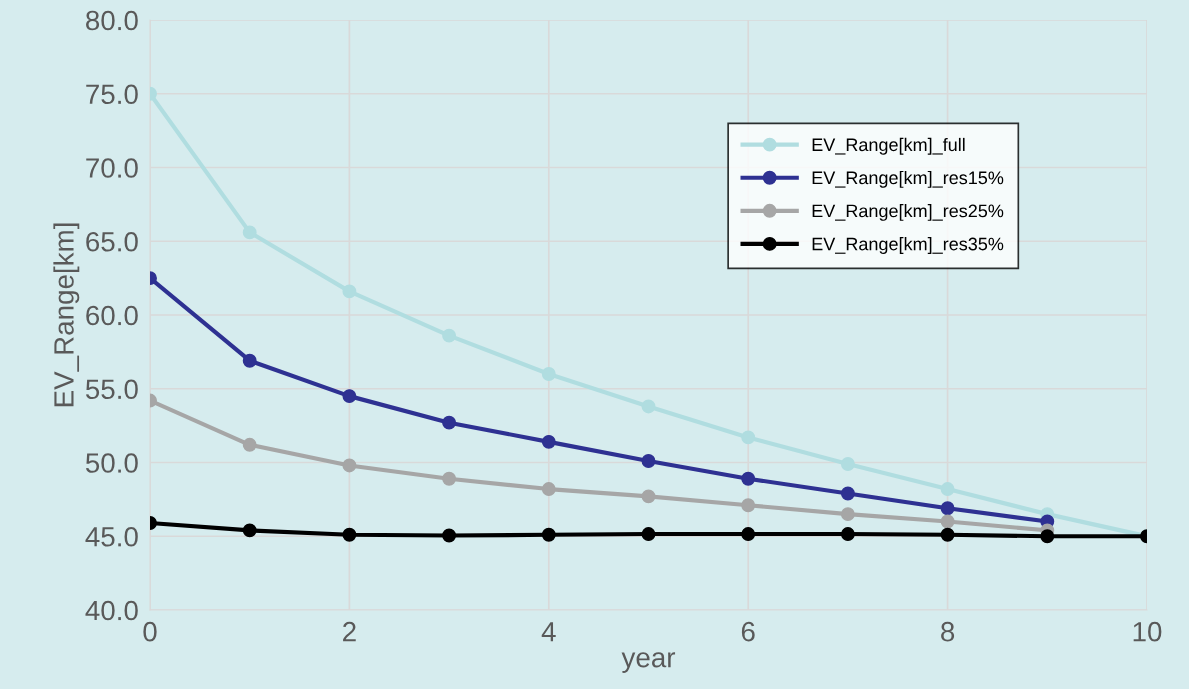  Describe the element at coordinates (548, 632) in the screenshot. I see `x-tick-label: 4` at that location.